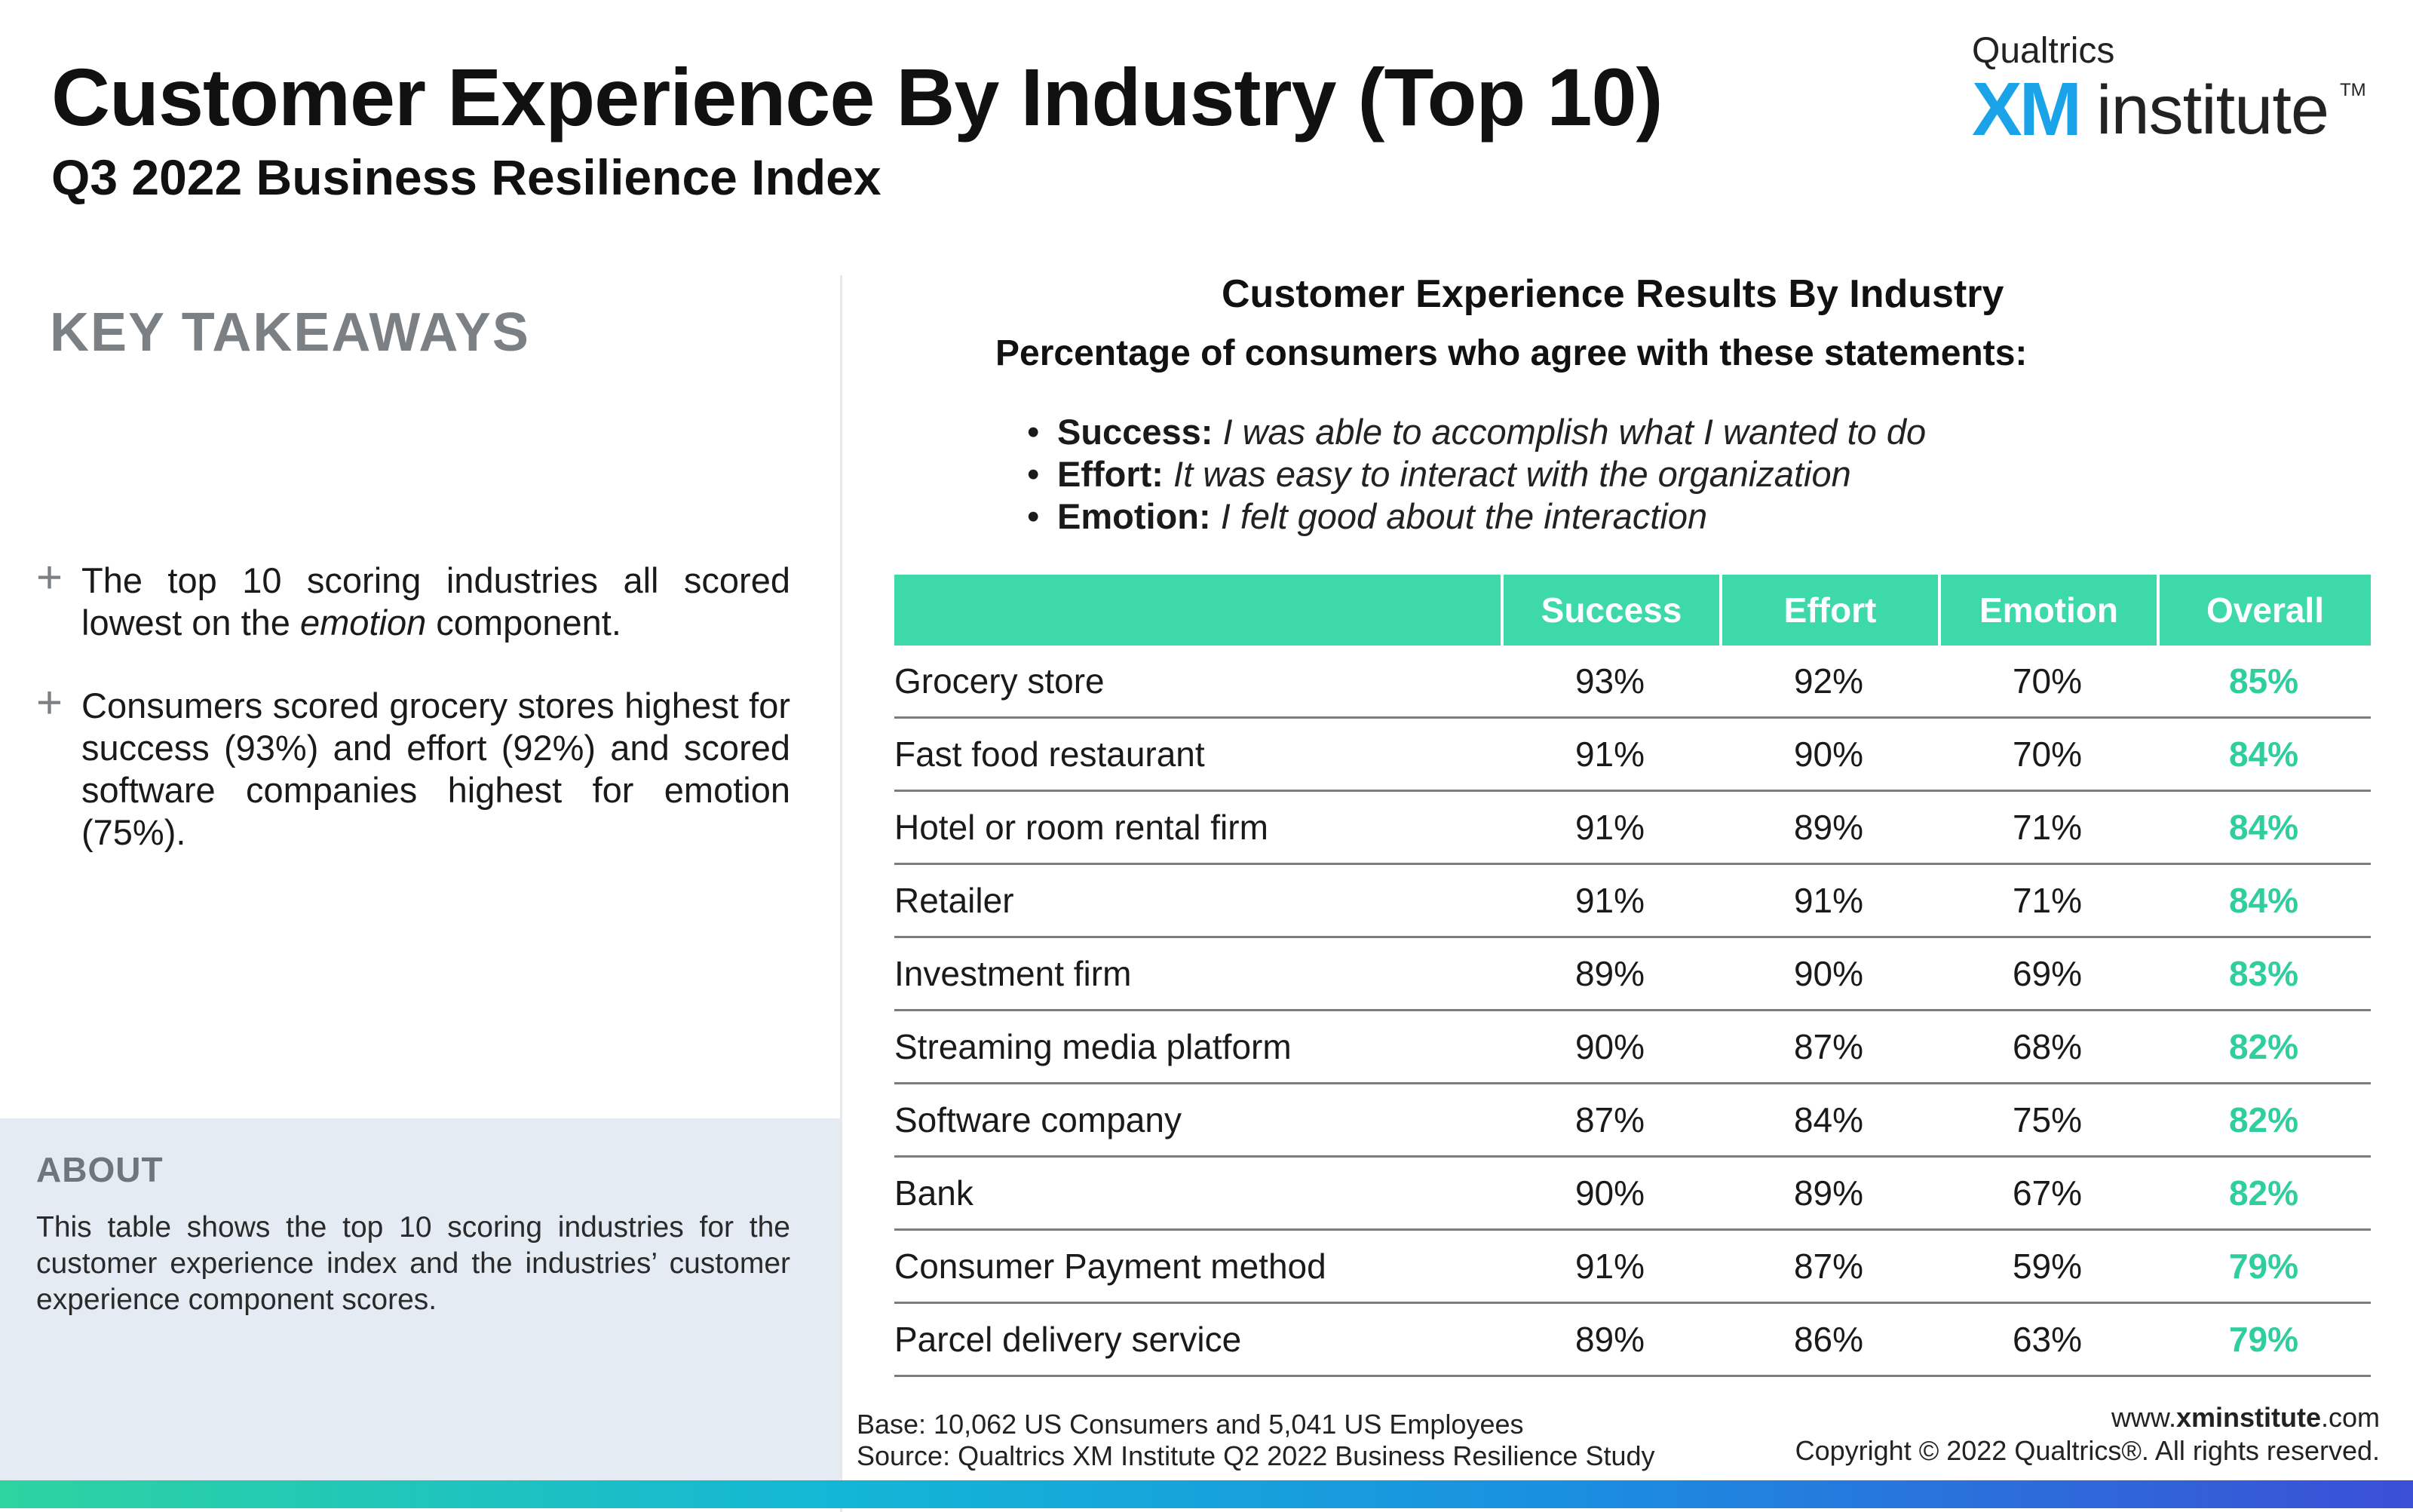  I want to click on cell-emotion: 67%, so click(2047, 1193).